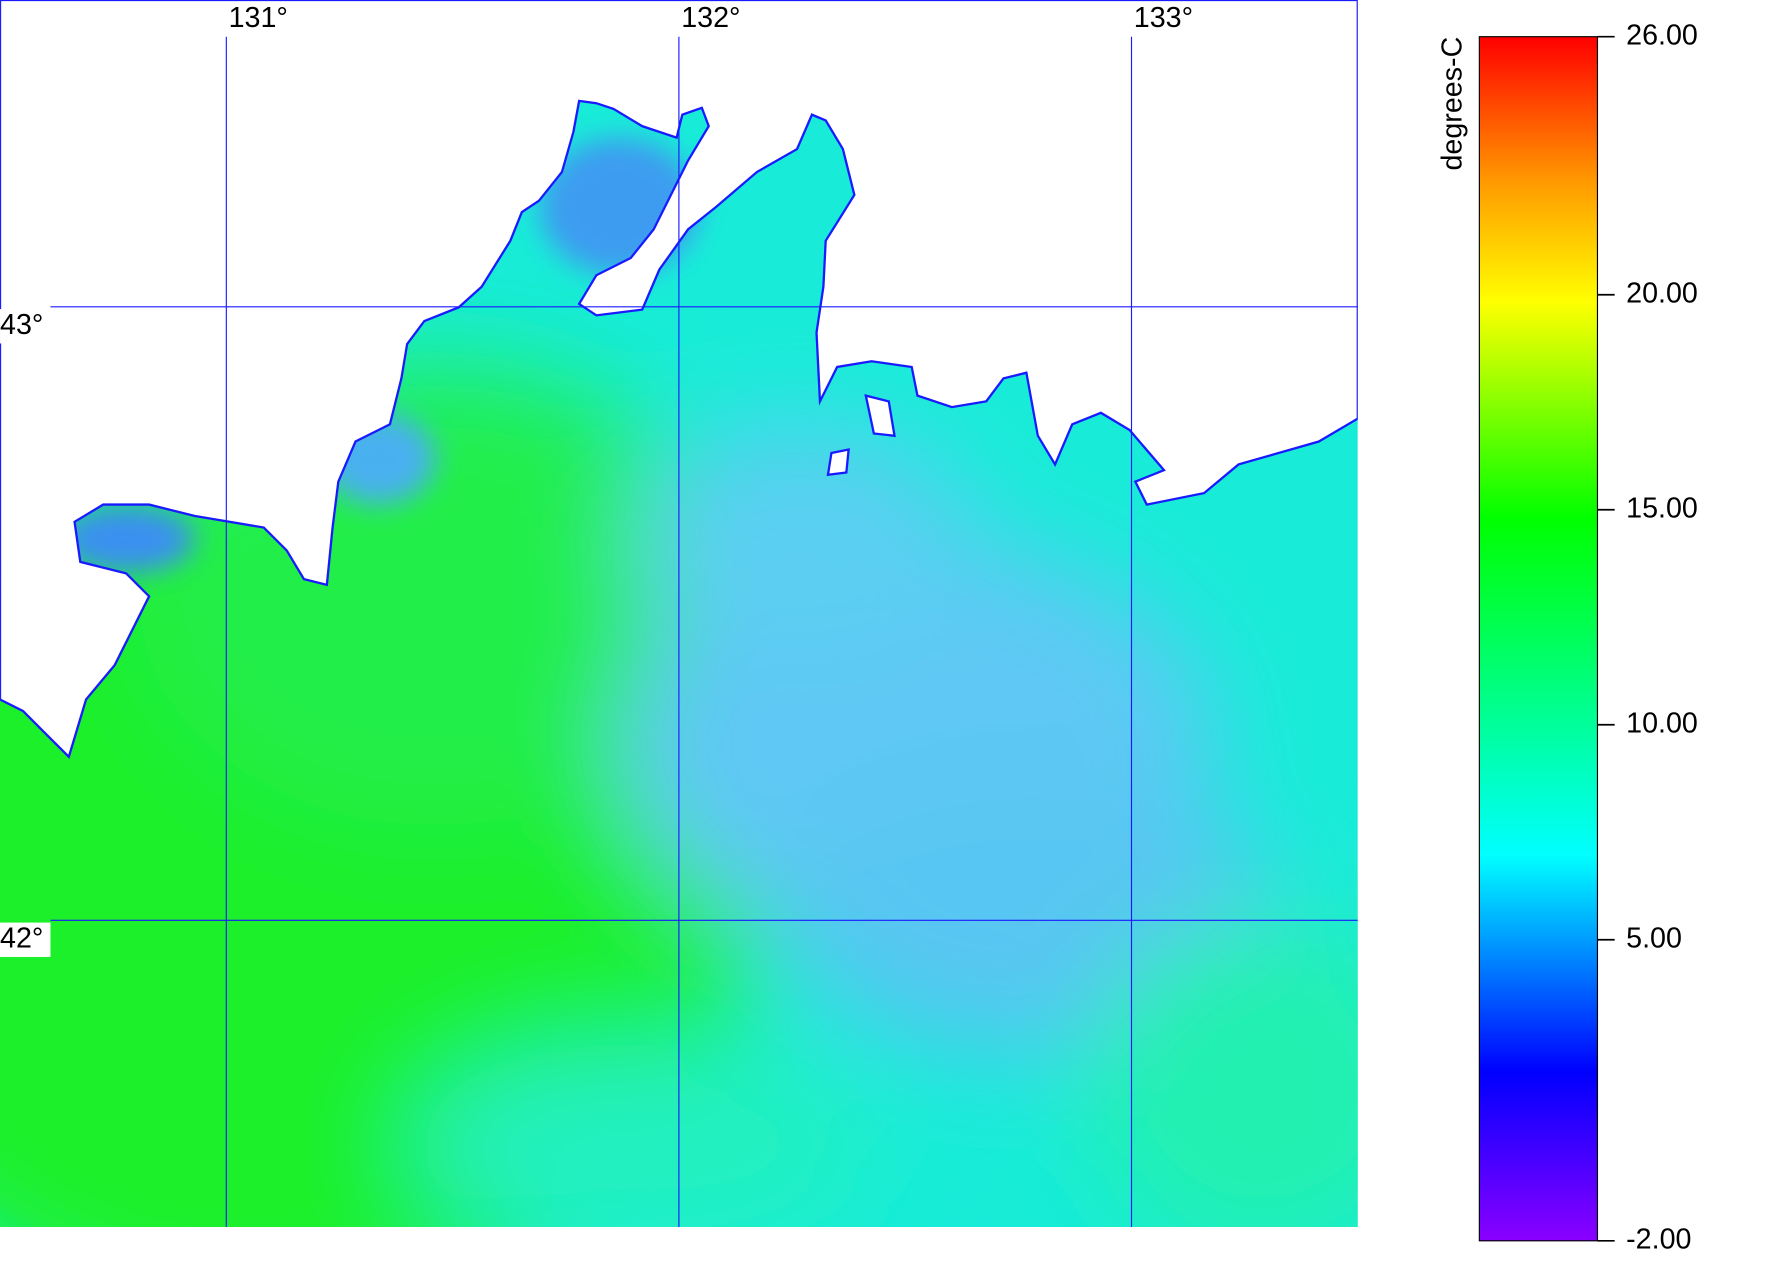 This screenshot has height=1272, width=1789. I want to click on colorbar-tick-label: 5.00, so click(1654, 938).